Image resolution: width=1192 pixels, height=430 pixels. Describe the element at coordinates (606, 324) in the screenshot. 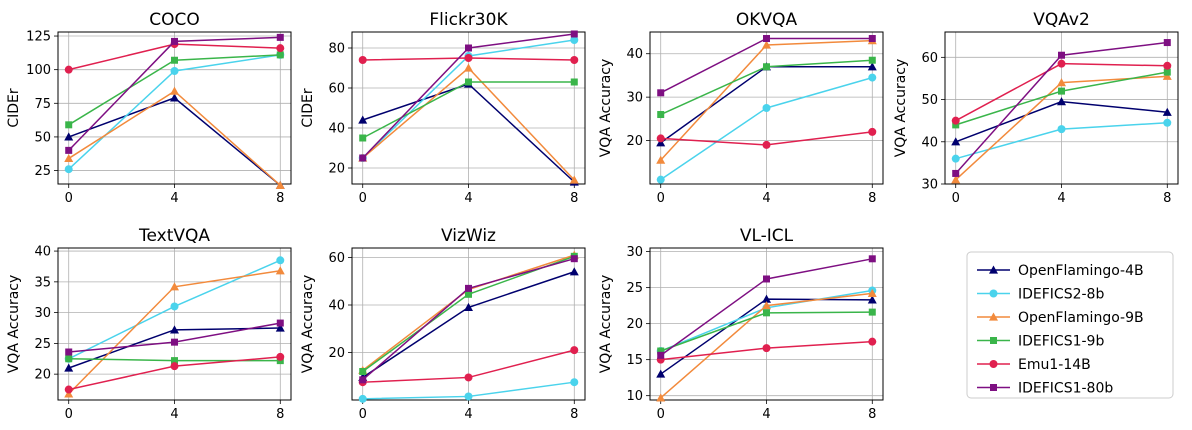

I see `y-axis-label: VQA Accuracy` at that location.